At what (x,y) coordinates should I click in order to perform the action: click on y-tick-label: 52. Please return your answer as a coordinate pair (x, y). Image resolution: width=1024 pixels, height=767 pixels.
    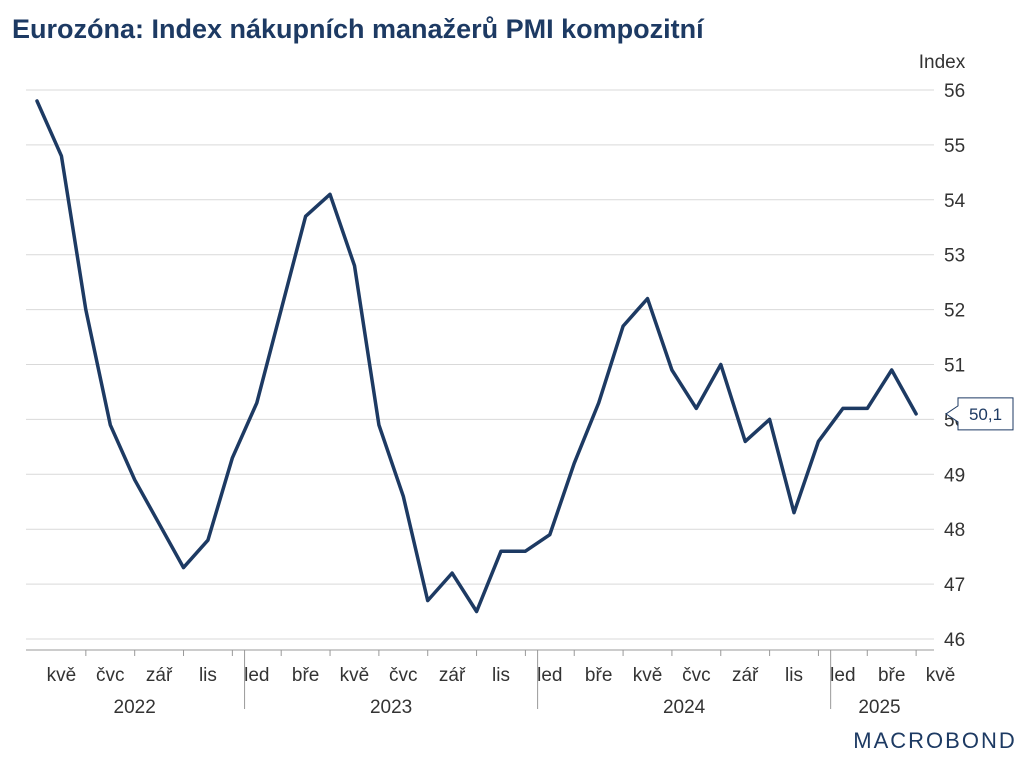
    Looking at the image, I should click on (954, 311).